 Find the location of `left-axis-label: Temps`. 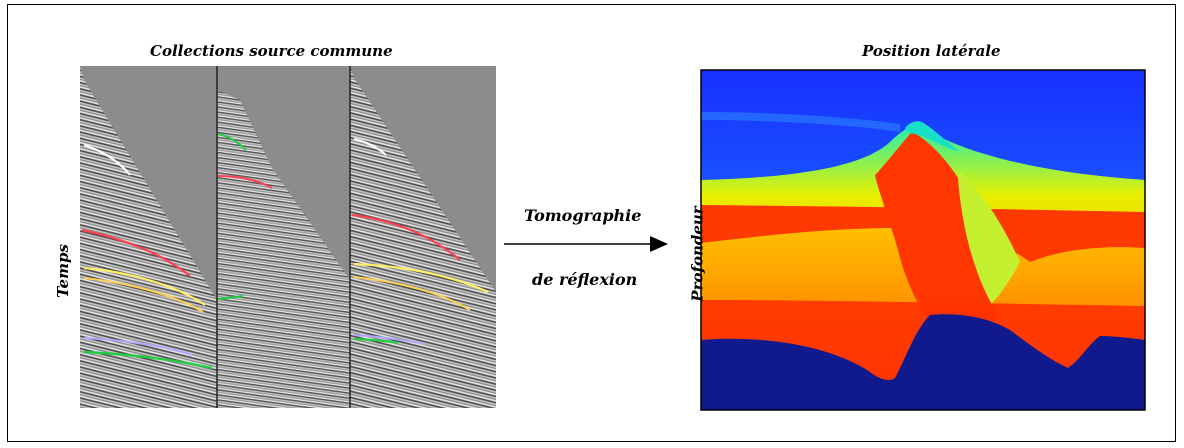

left-axis-label: Temps is located at coordinates (62, 271).